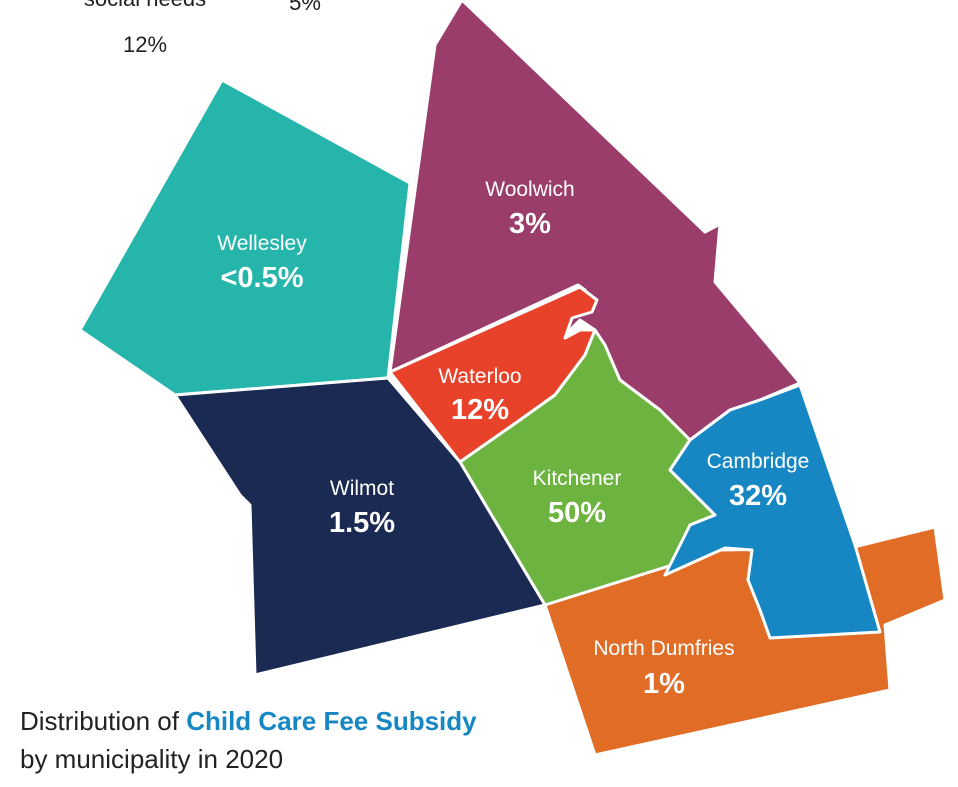 This screenshot has width=958, height=787. Describe the element at coordinates (479, 376) in the screenshot. I see `region-name: Waterloo` at that location.